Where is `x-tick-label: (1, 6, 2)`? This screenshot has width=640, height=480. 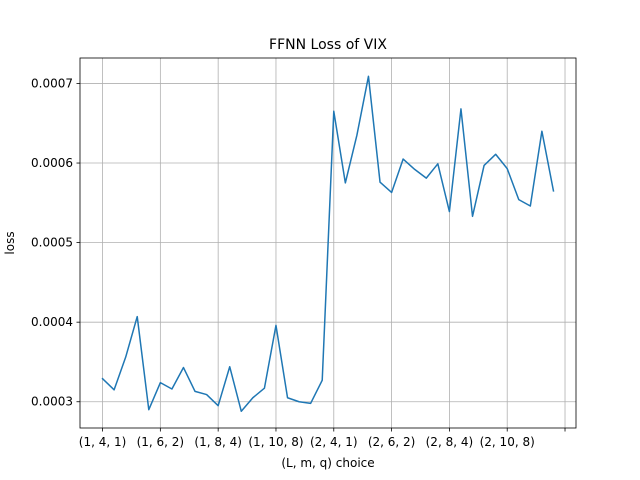 x-tick-label: (1, 6, 2) is located at coordinates (161, 442).